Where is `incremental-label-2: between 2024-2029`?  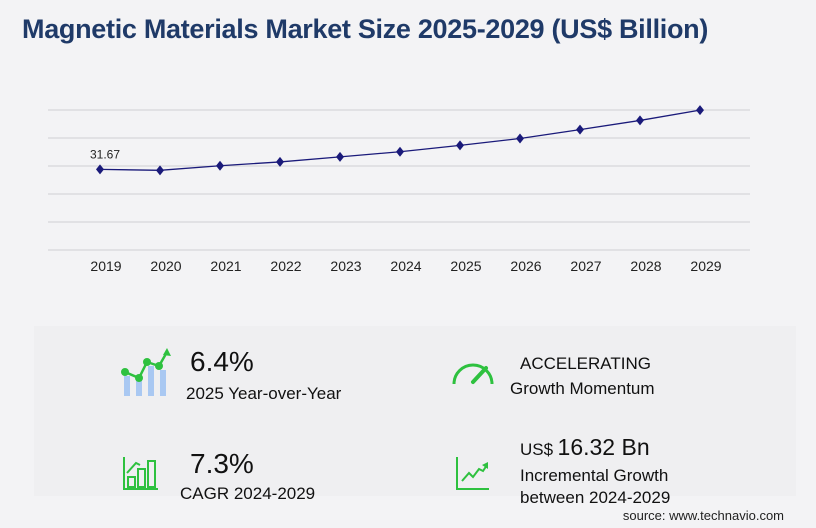
incremental-label-2: between 2024-2029 is located at coordinates (595, 497).